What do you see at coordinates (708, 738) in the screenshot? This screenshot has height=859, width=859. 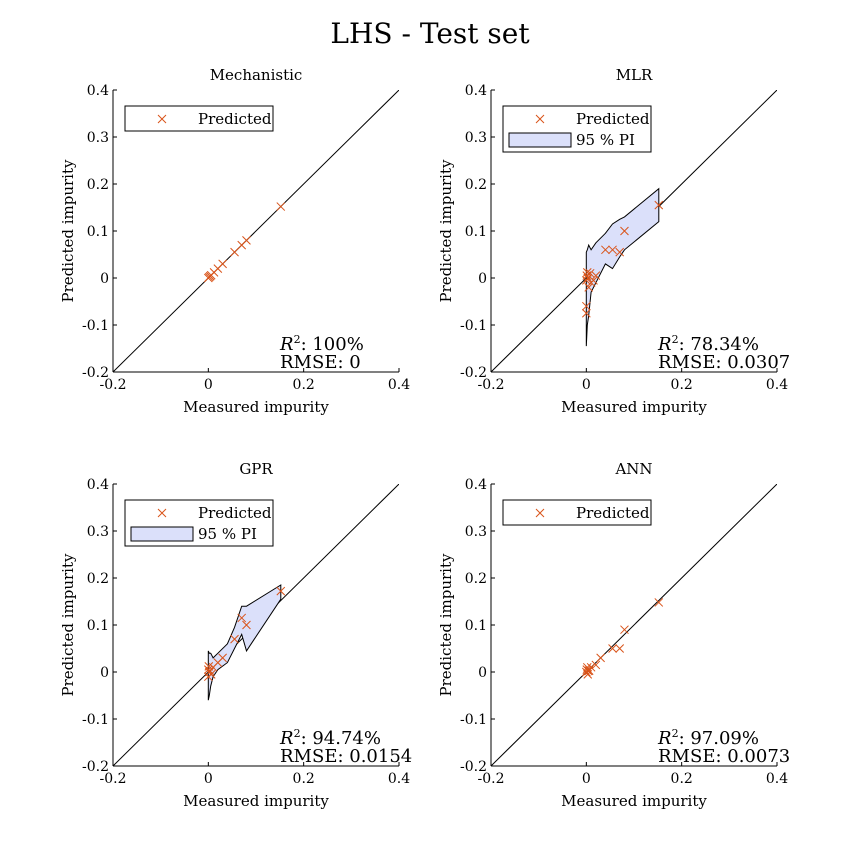 I see `r2-annotation: R2: 97.09%` at bounding box center [708, 738].